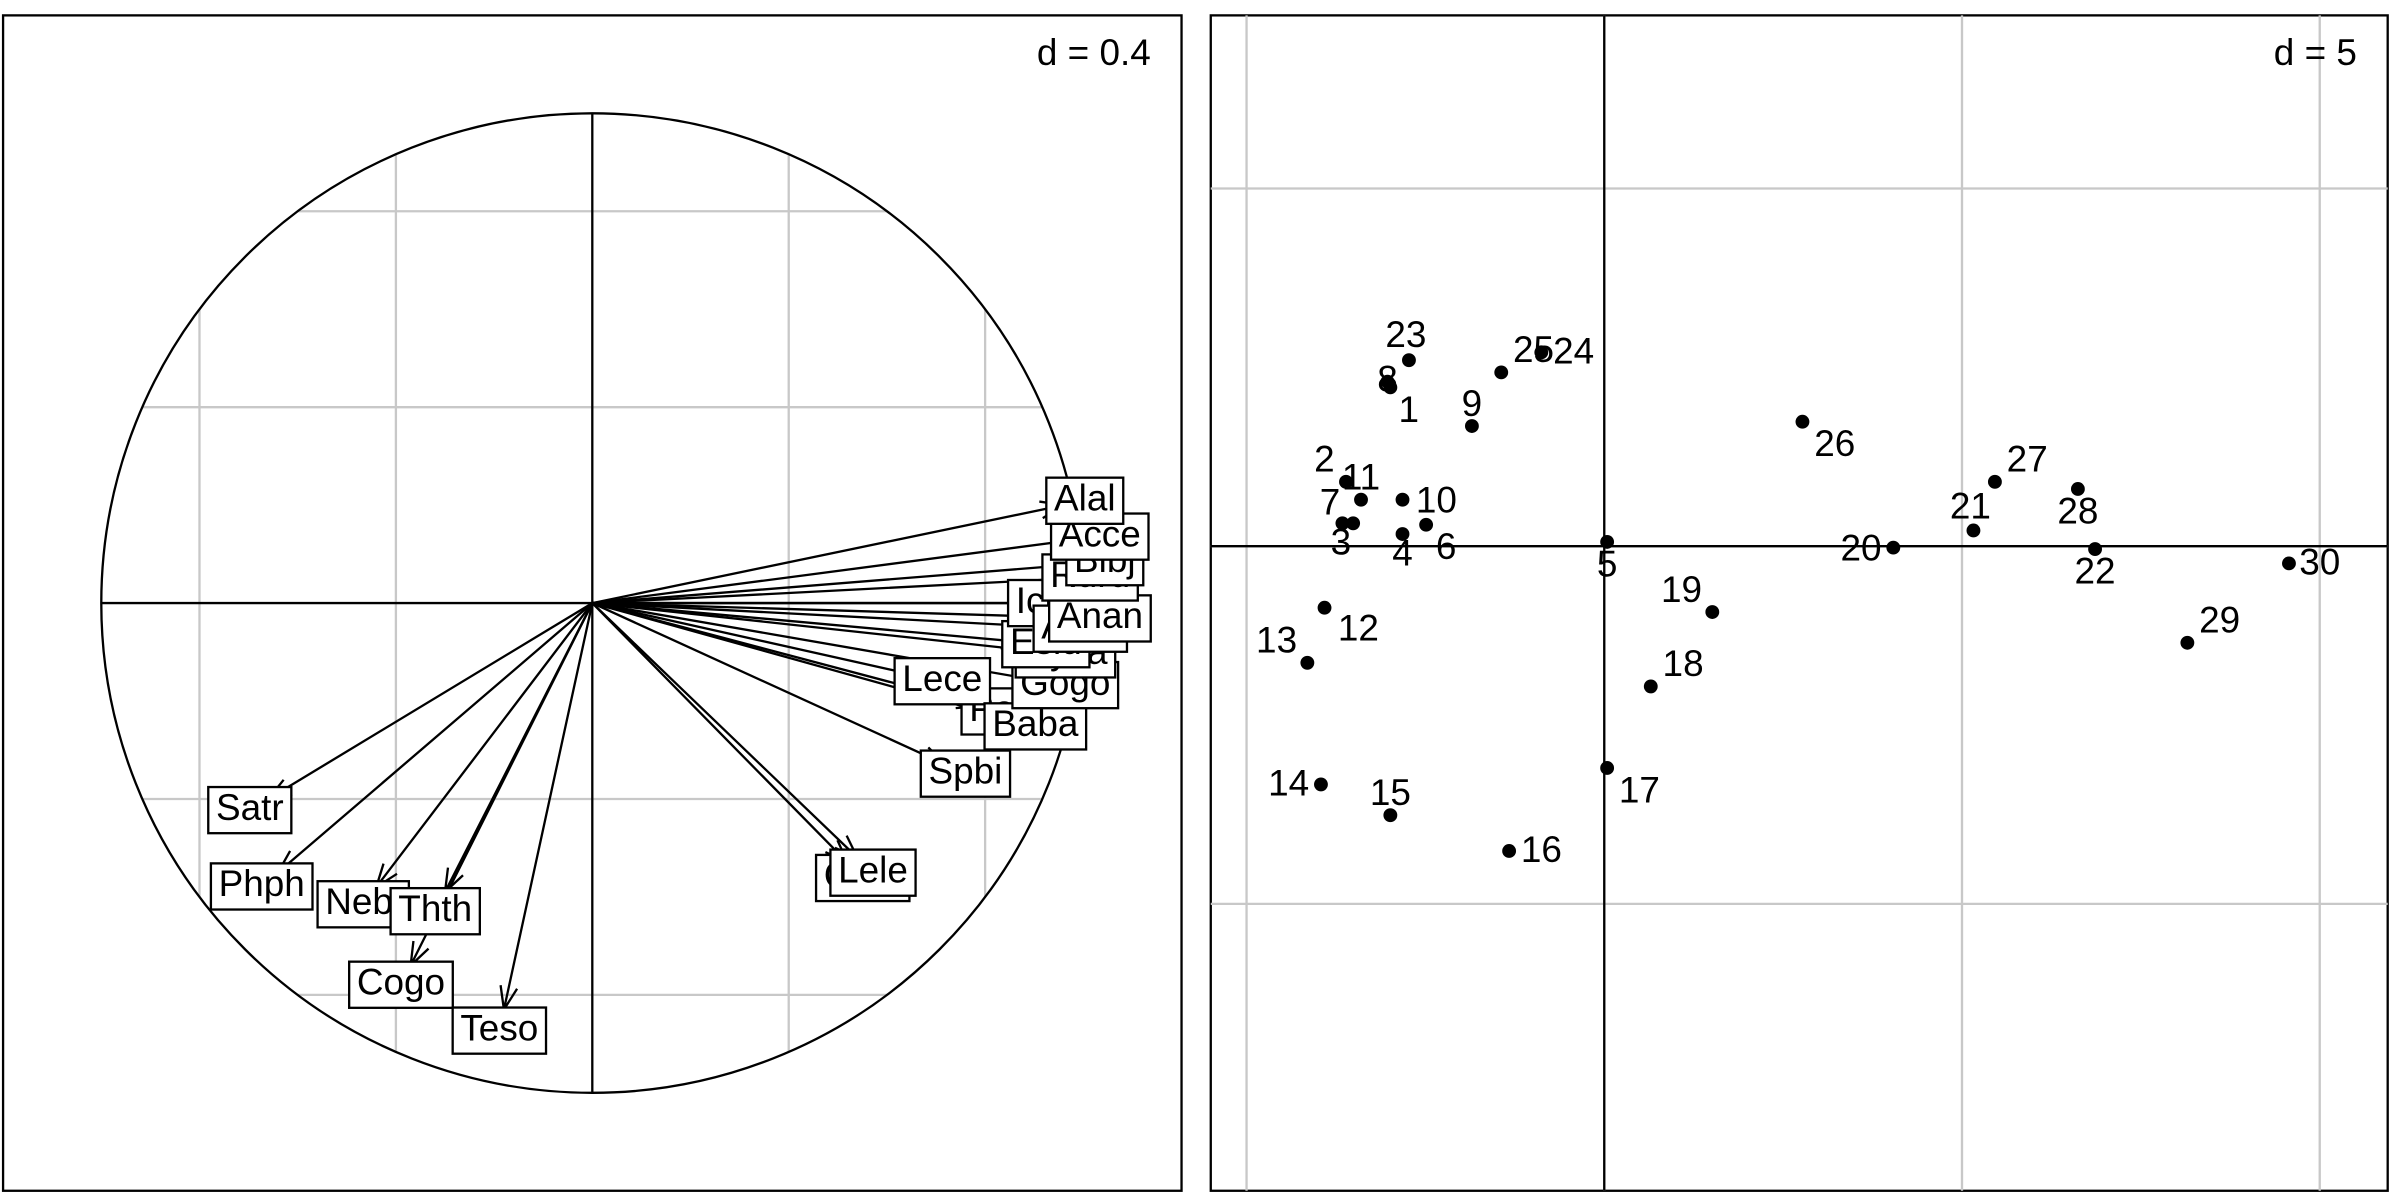  I want to click on arrow-label: Thth, so click(435, 911).